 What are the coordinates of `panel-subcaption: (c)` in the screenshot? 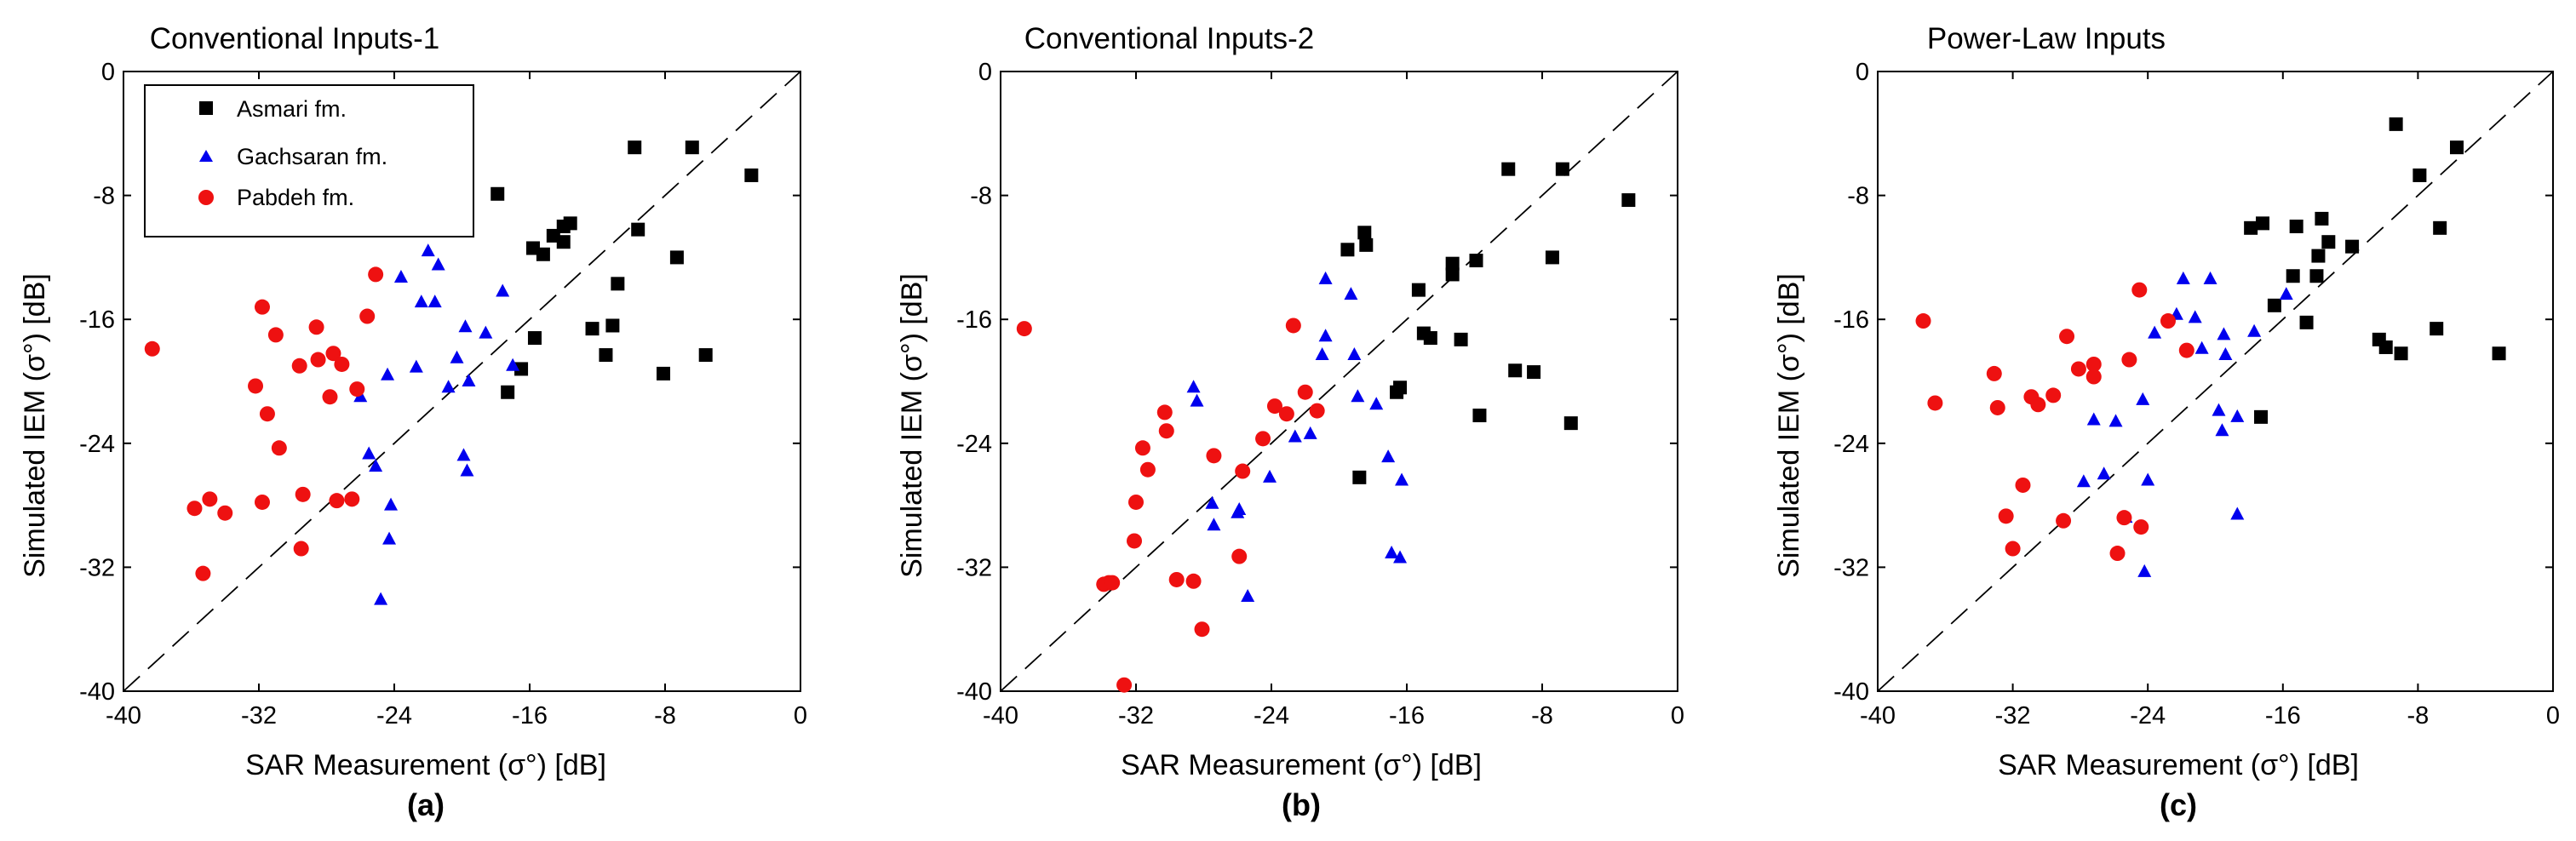 It's located at (2178, 804).